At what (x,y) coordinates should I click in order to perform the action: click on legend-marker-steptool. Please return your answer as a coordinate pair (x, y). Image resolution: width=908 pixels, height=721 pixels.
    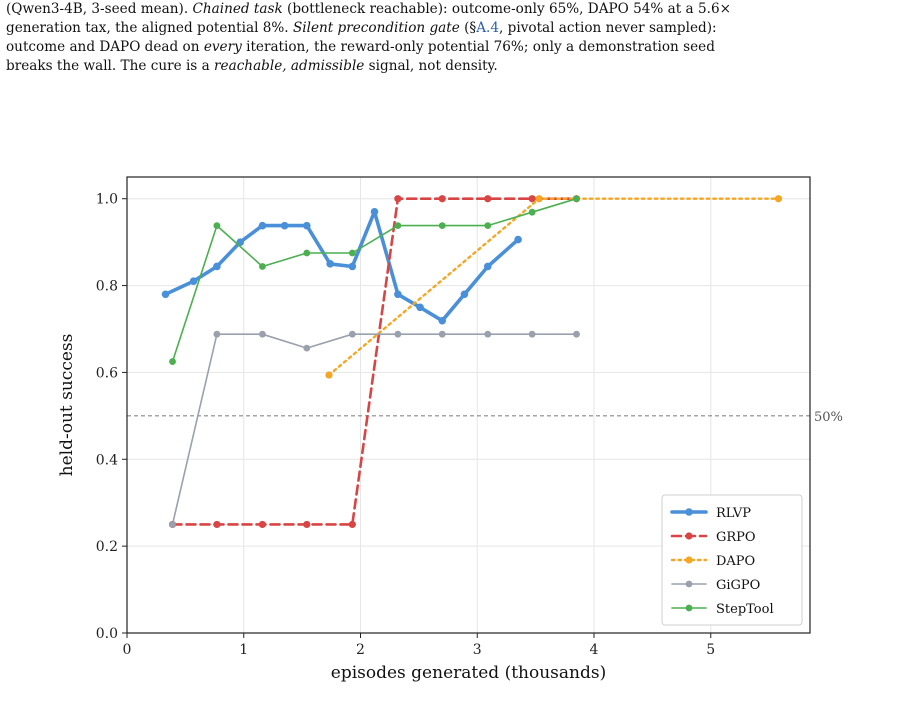
    Looking at the image, I should click on (689, 608).